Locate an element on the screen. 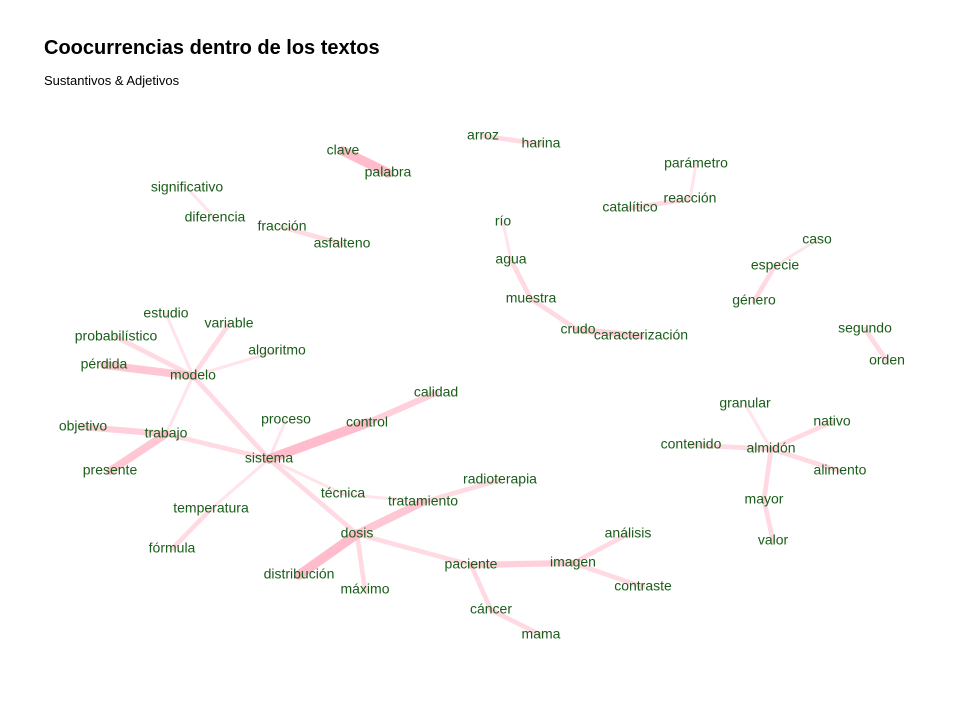 The width and height of the screenshot is (968, 703). node-label: cáncer is located at coordinates (491, 609).